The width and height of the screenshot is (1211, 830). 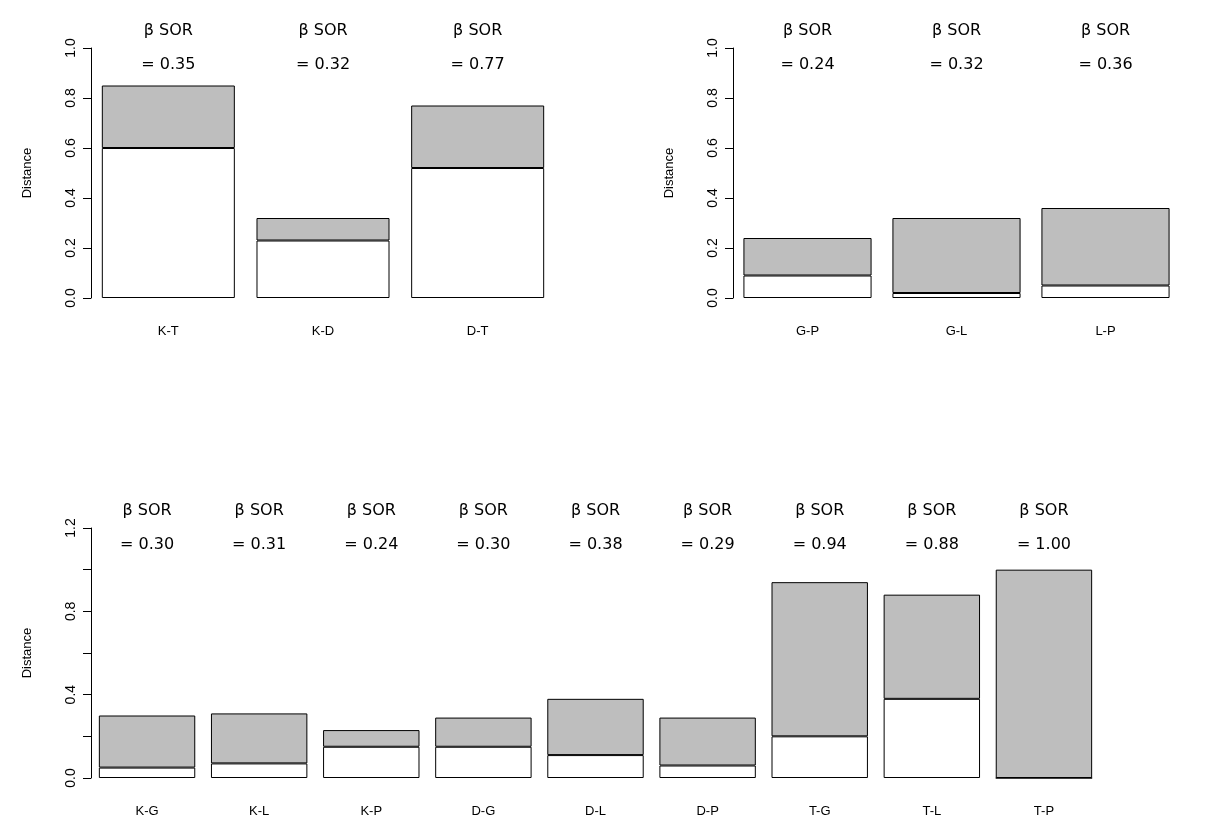 I want to click on annotation: β SOR = 0.29, so click(x=707, y=526).